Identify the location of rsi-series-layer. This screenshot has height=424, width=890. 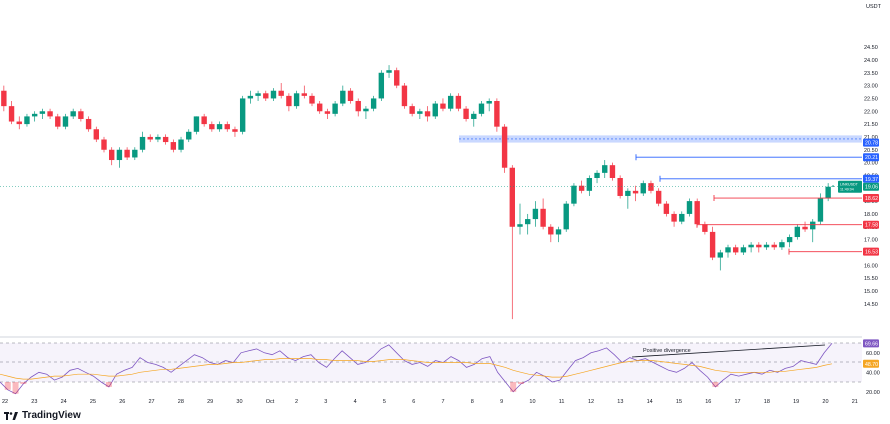
(416, 369).